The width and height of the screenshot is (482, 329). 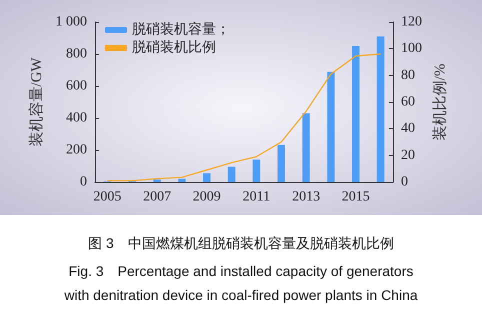 What do you see at coordinates (174, 48) in the screenshot?
I see `legend-label: 脱硝装机比例` at bounding box center [174, 48].